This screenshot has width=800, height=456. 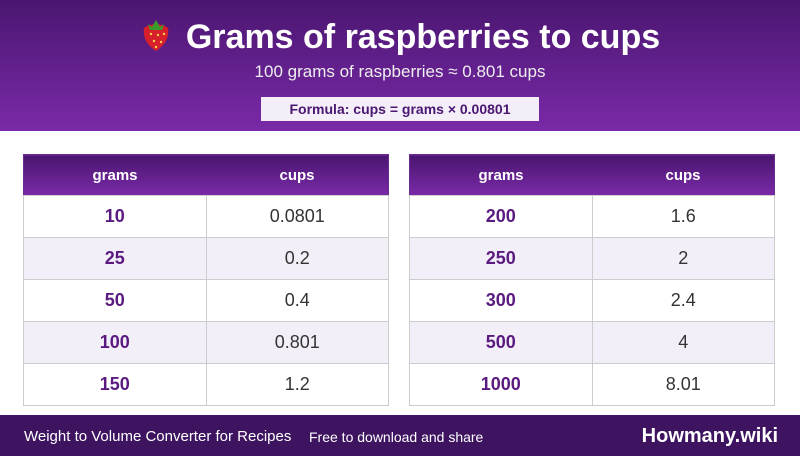 I want to click on row: 200 1.6, so click(x=592, y=216).